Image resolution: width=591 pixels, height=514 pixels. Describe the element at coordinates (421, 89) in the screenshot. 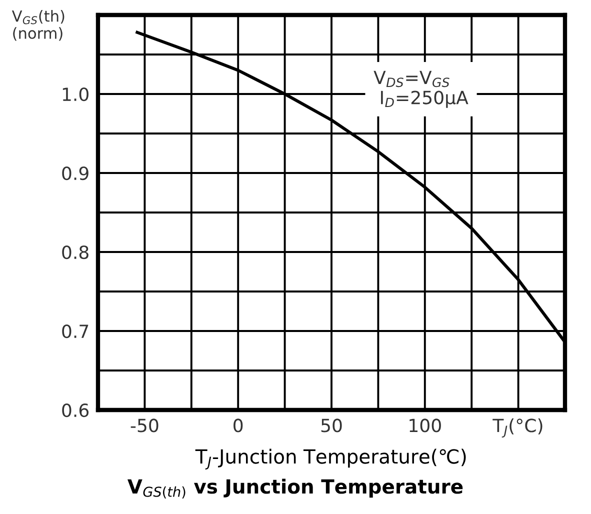

I see `text: V$_{DS}$=V$_{GS}$ I$_{D}$=250μA` at that location.